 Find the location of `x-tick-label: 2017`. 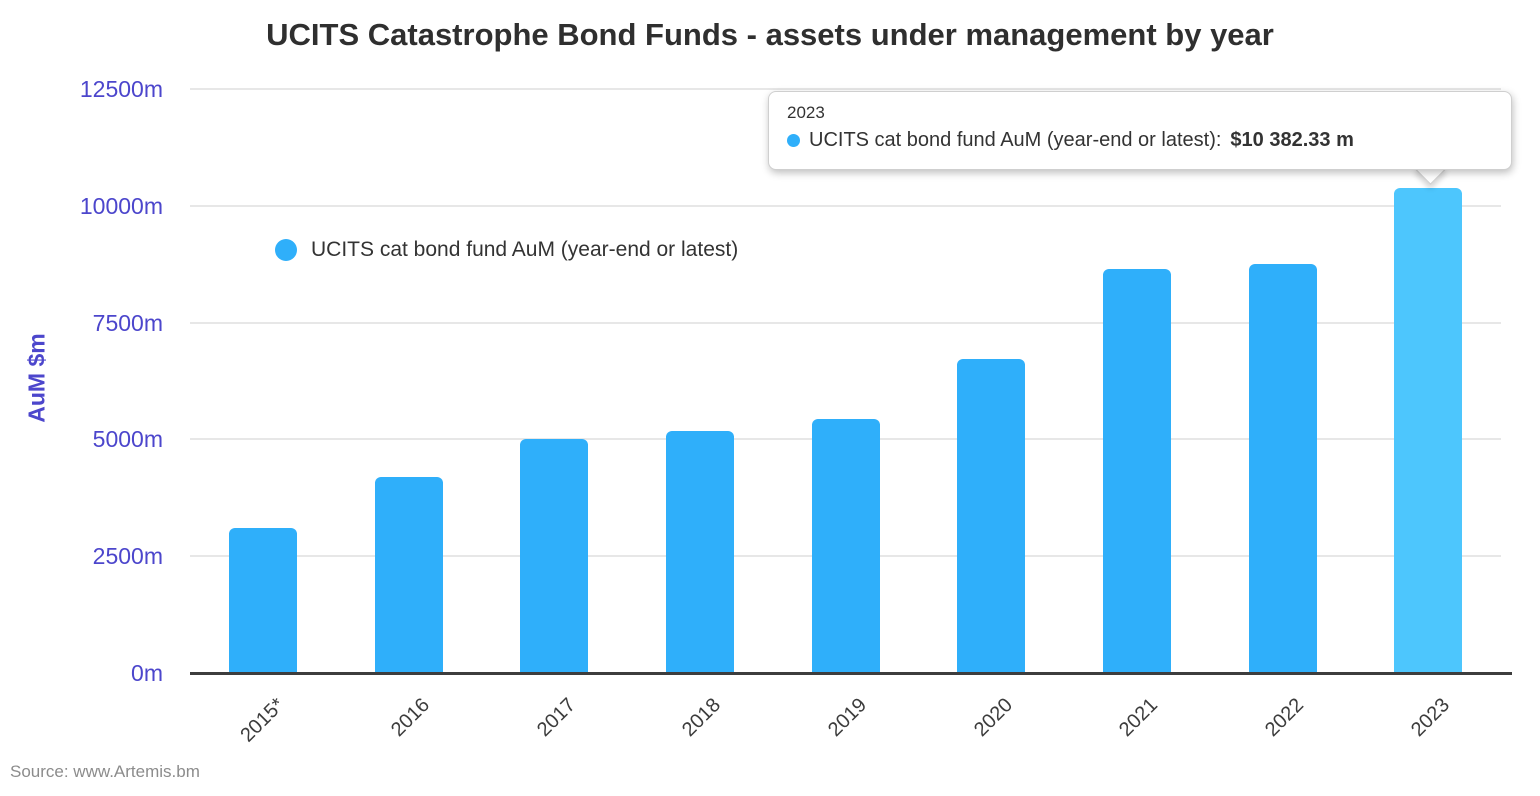

x-tick-label: 2017 is located at coordinates (556, 718).